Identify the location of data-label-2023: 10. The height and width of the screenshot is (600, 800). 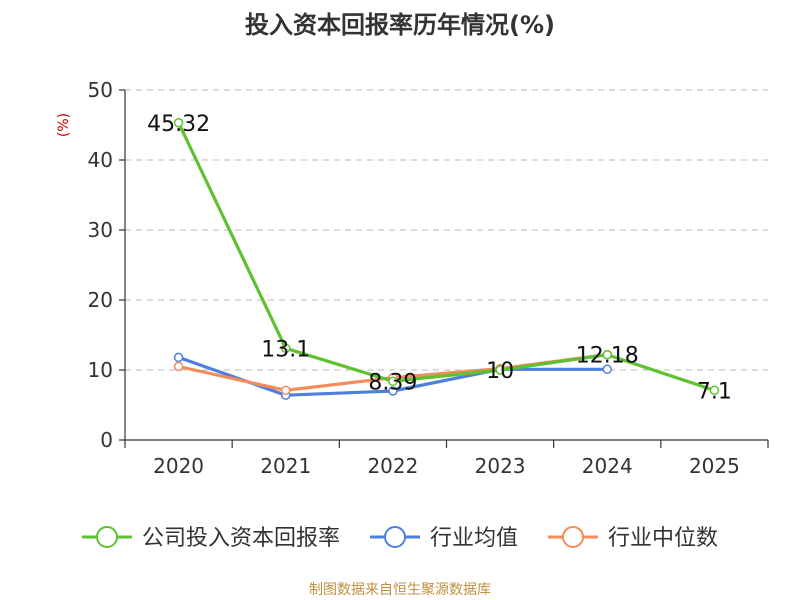
(500, 371).